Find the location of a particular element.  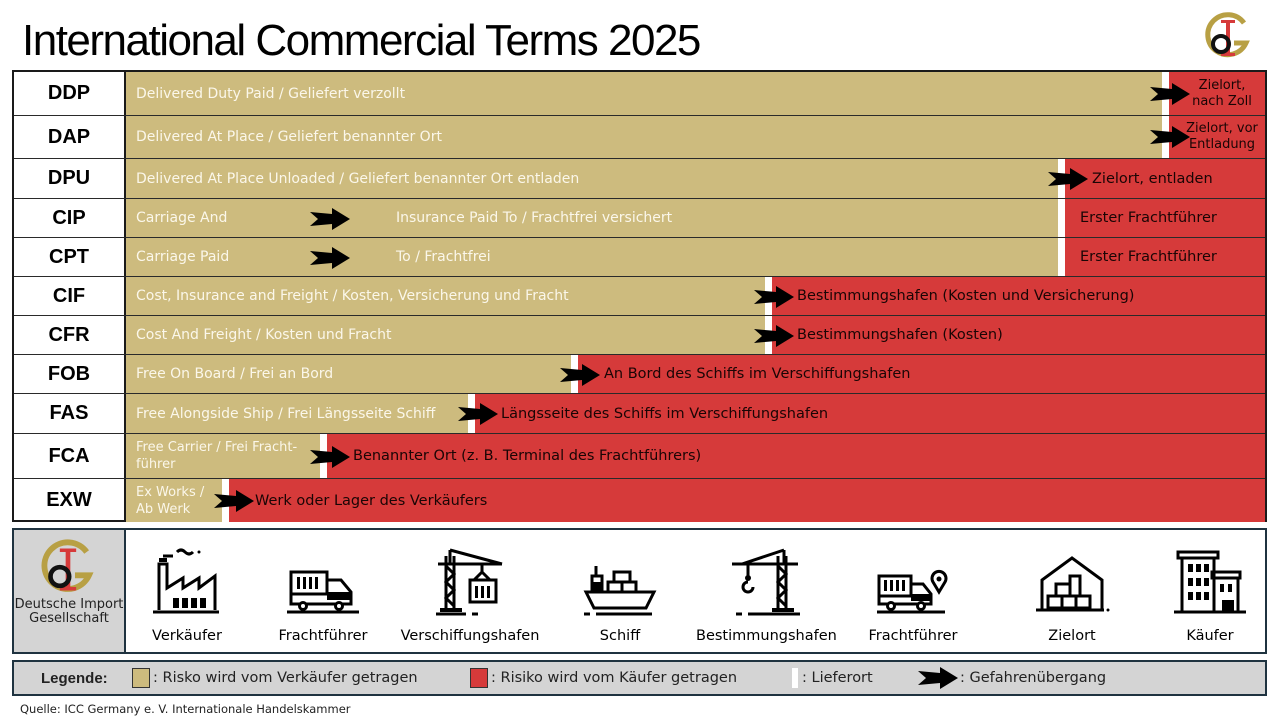

stage-verkaeufer: Verkäufer is located at coordinates (187, 591).